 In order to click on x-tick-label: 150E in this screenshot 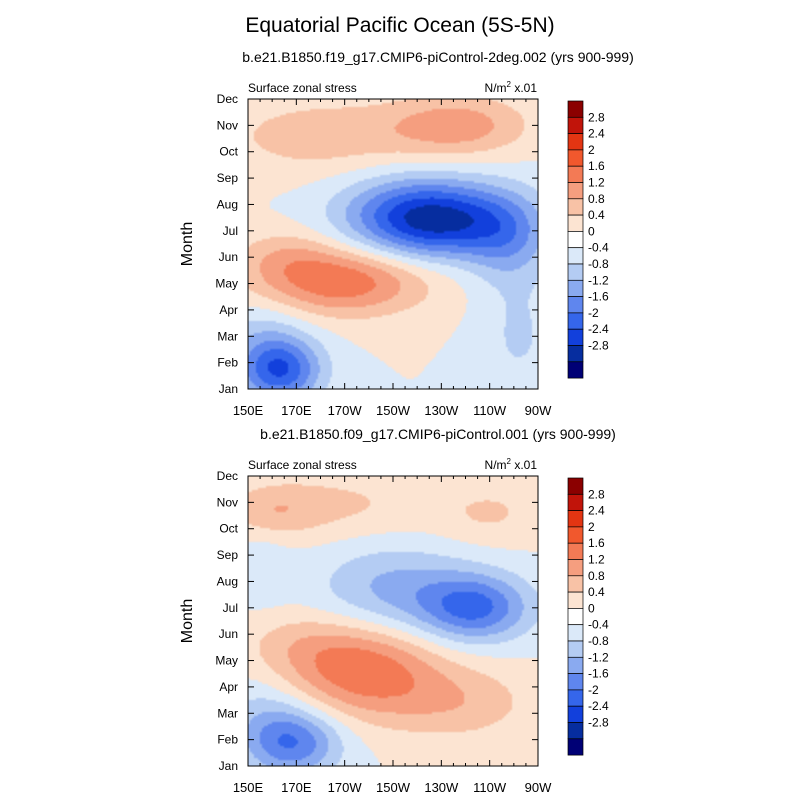, I will do `click(248, 787)`.